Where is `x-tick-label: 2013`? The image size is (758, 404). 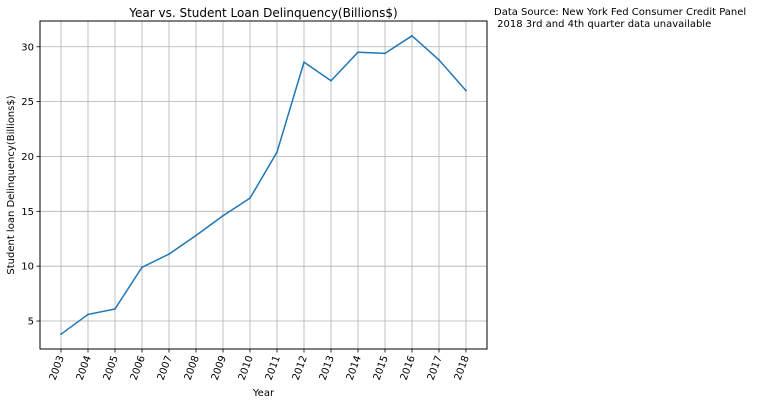
x-tick-label: 2013 is located at coordinates (327, 368).